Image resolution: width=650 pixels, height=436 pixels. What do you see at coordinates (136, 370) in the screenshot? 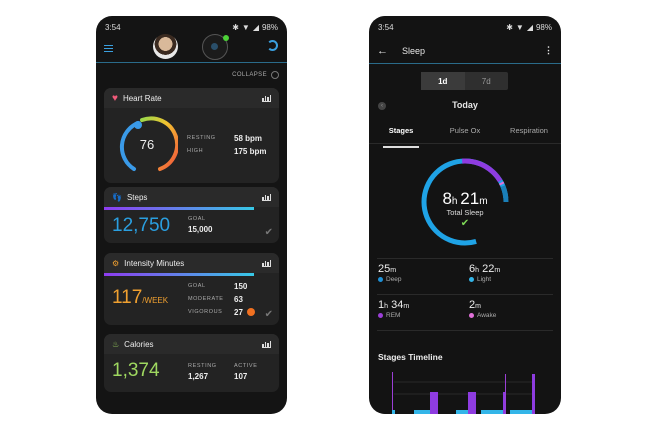
I see `calories-value: 1,374` at bounding box center [136, 370].